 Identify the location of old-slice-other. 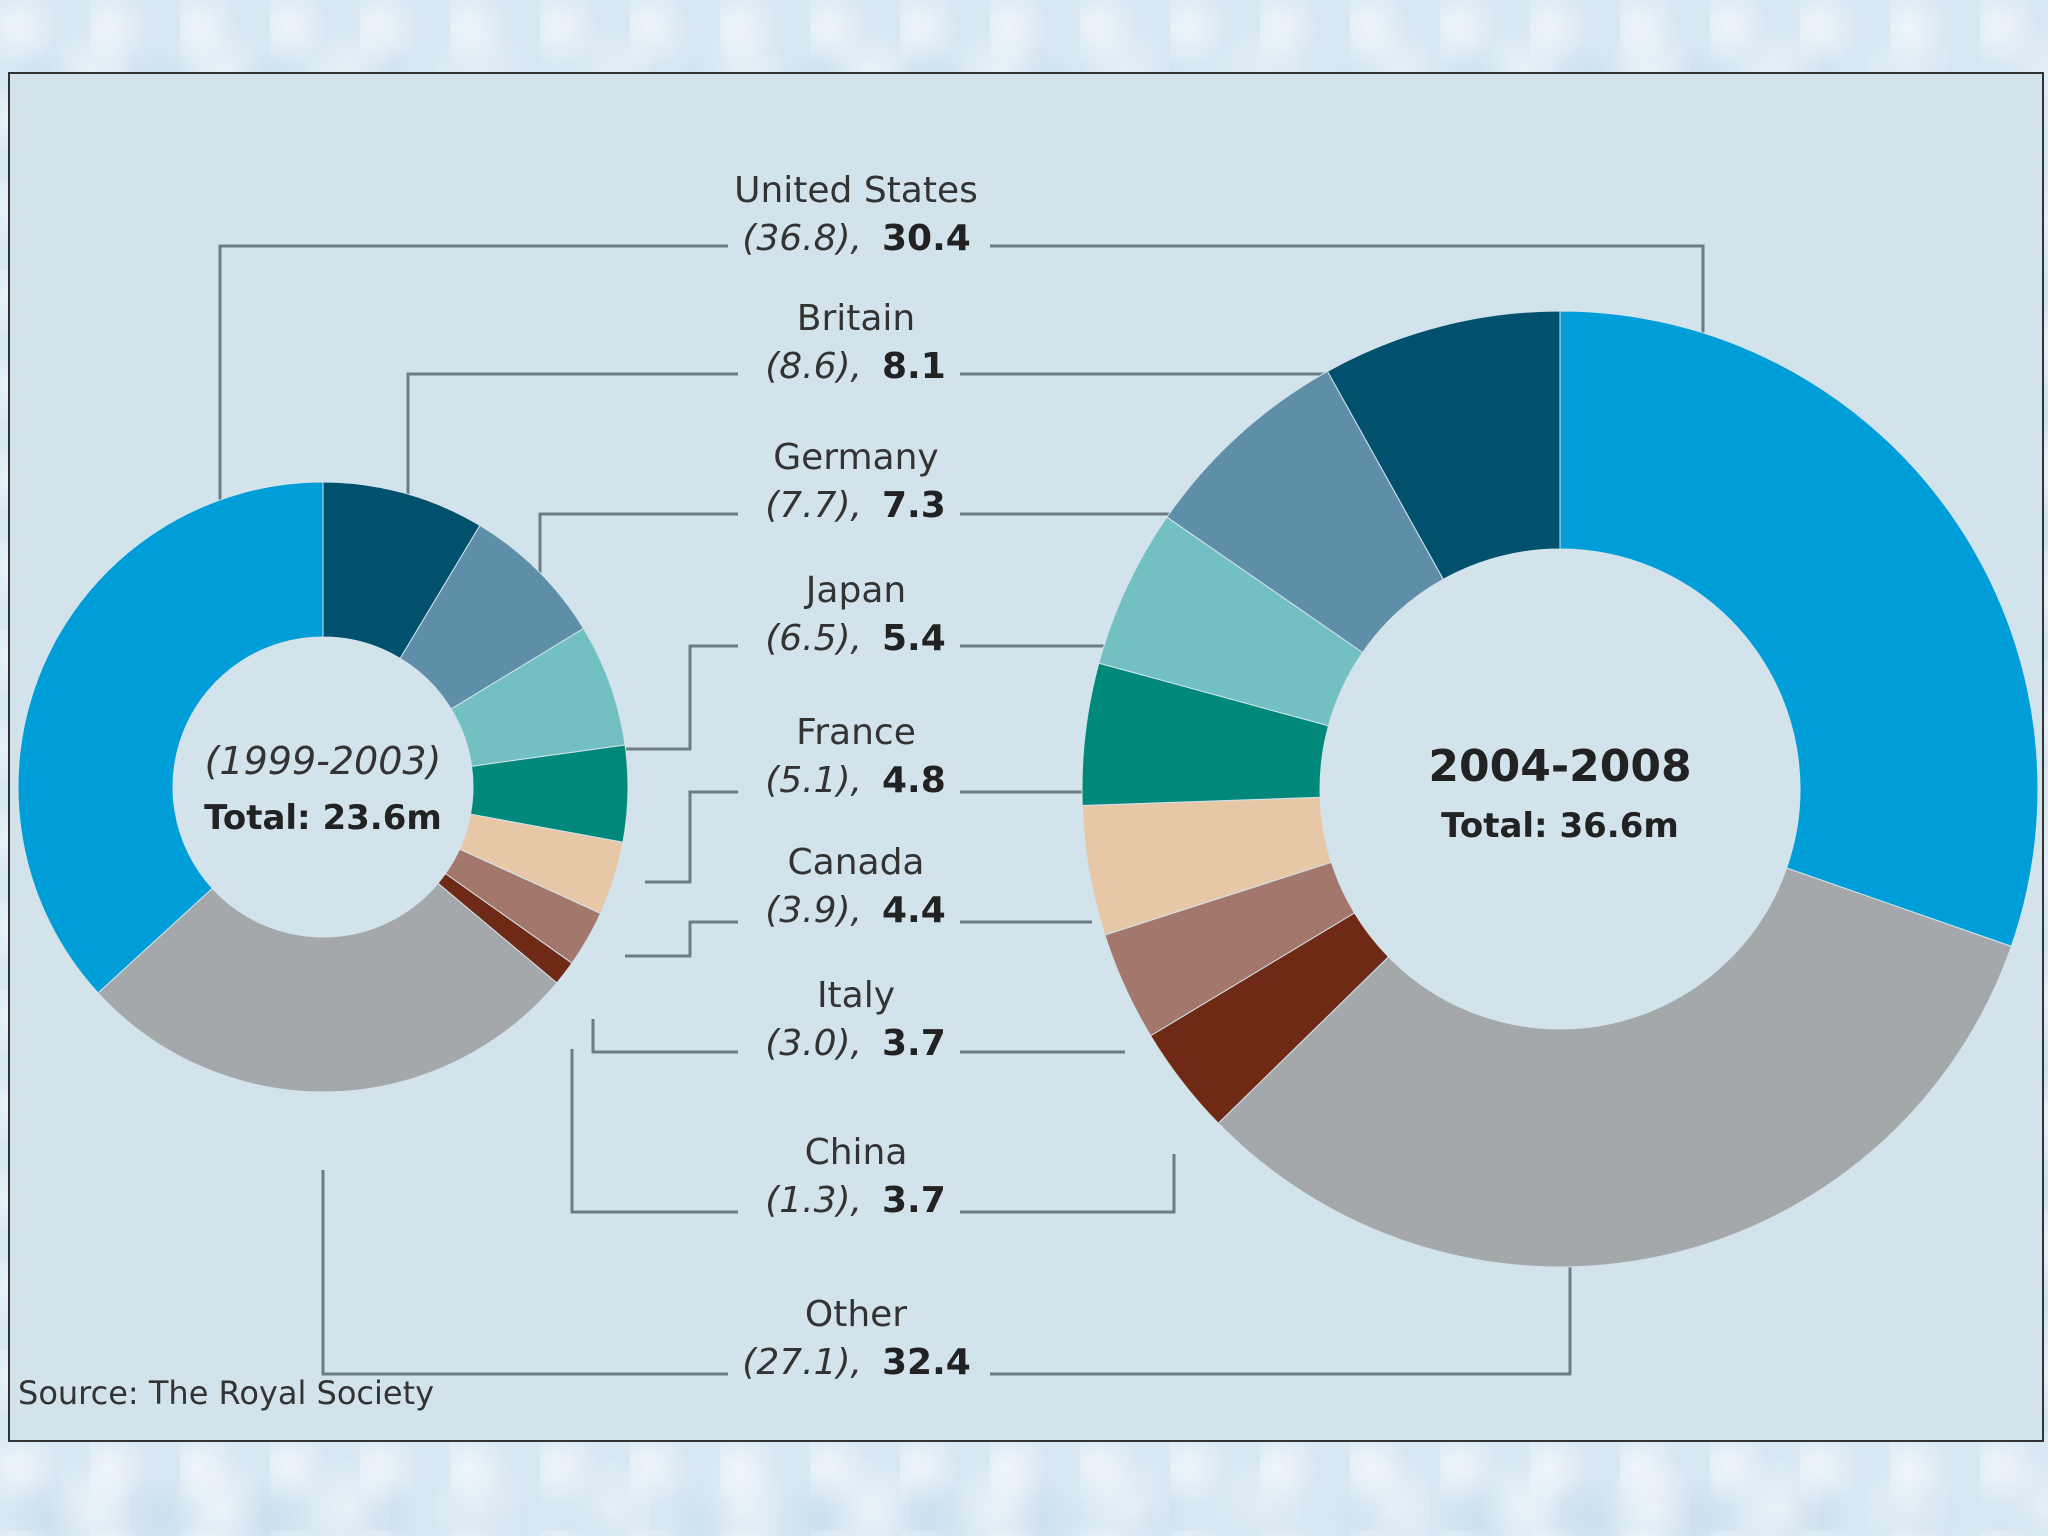
(327, 987).